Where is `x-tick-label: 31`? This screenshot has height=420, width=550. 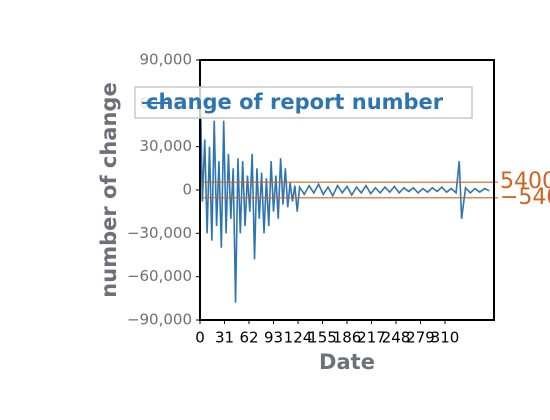
x-tick-label: 31 is located at coordinates (224, 338).